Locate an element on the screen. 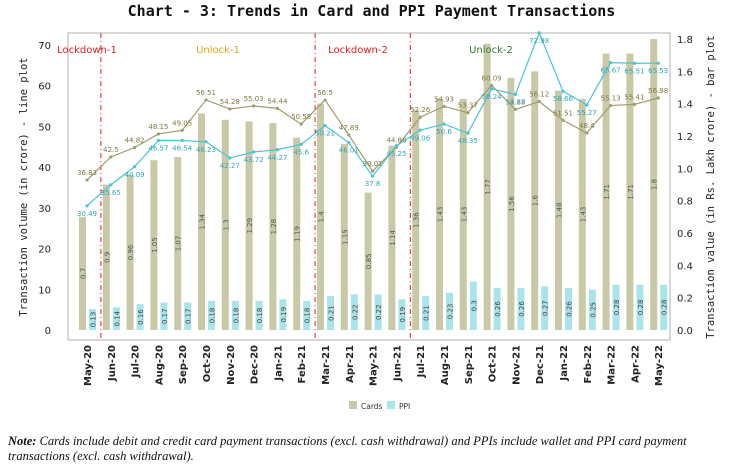 This screenshot has width=743, height=473. cards-line-label: 49.05 is located at coordinates (182, 123).